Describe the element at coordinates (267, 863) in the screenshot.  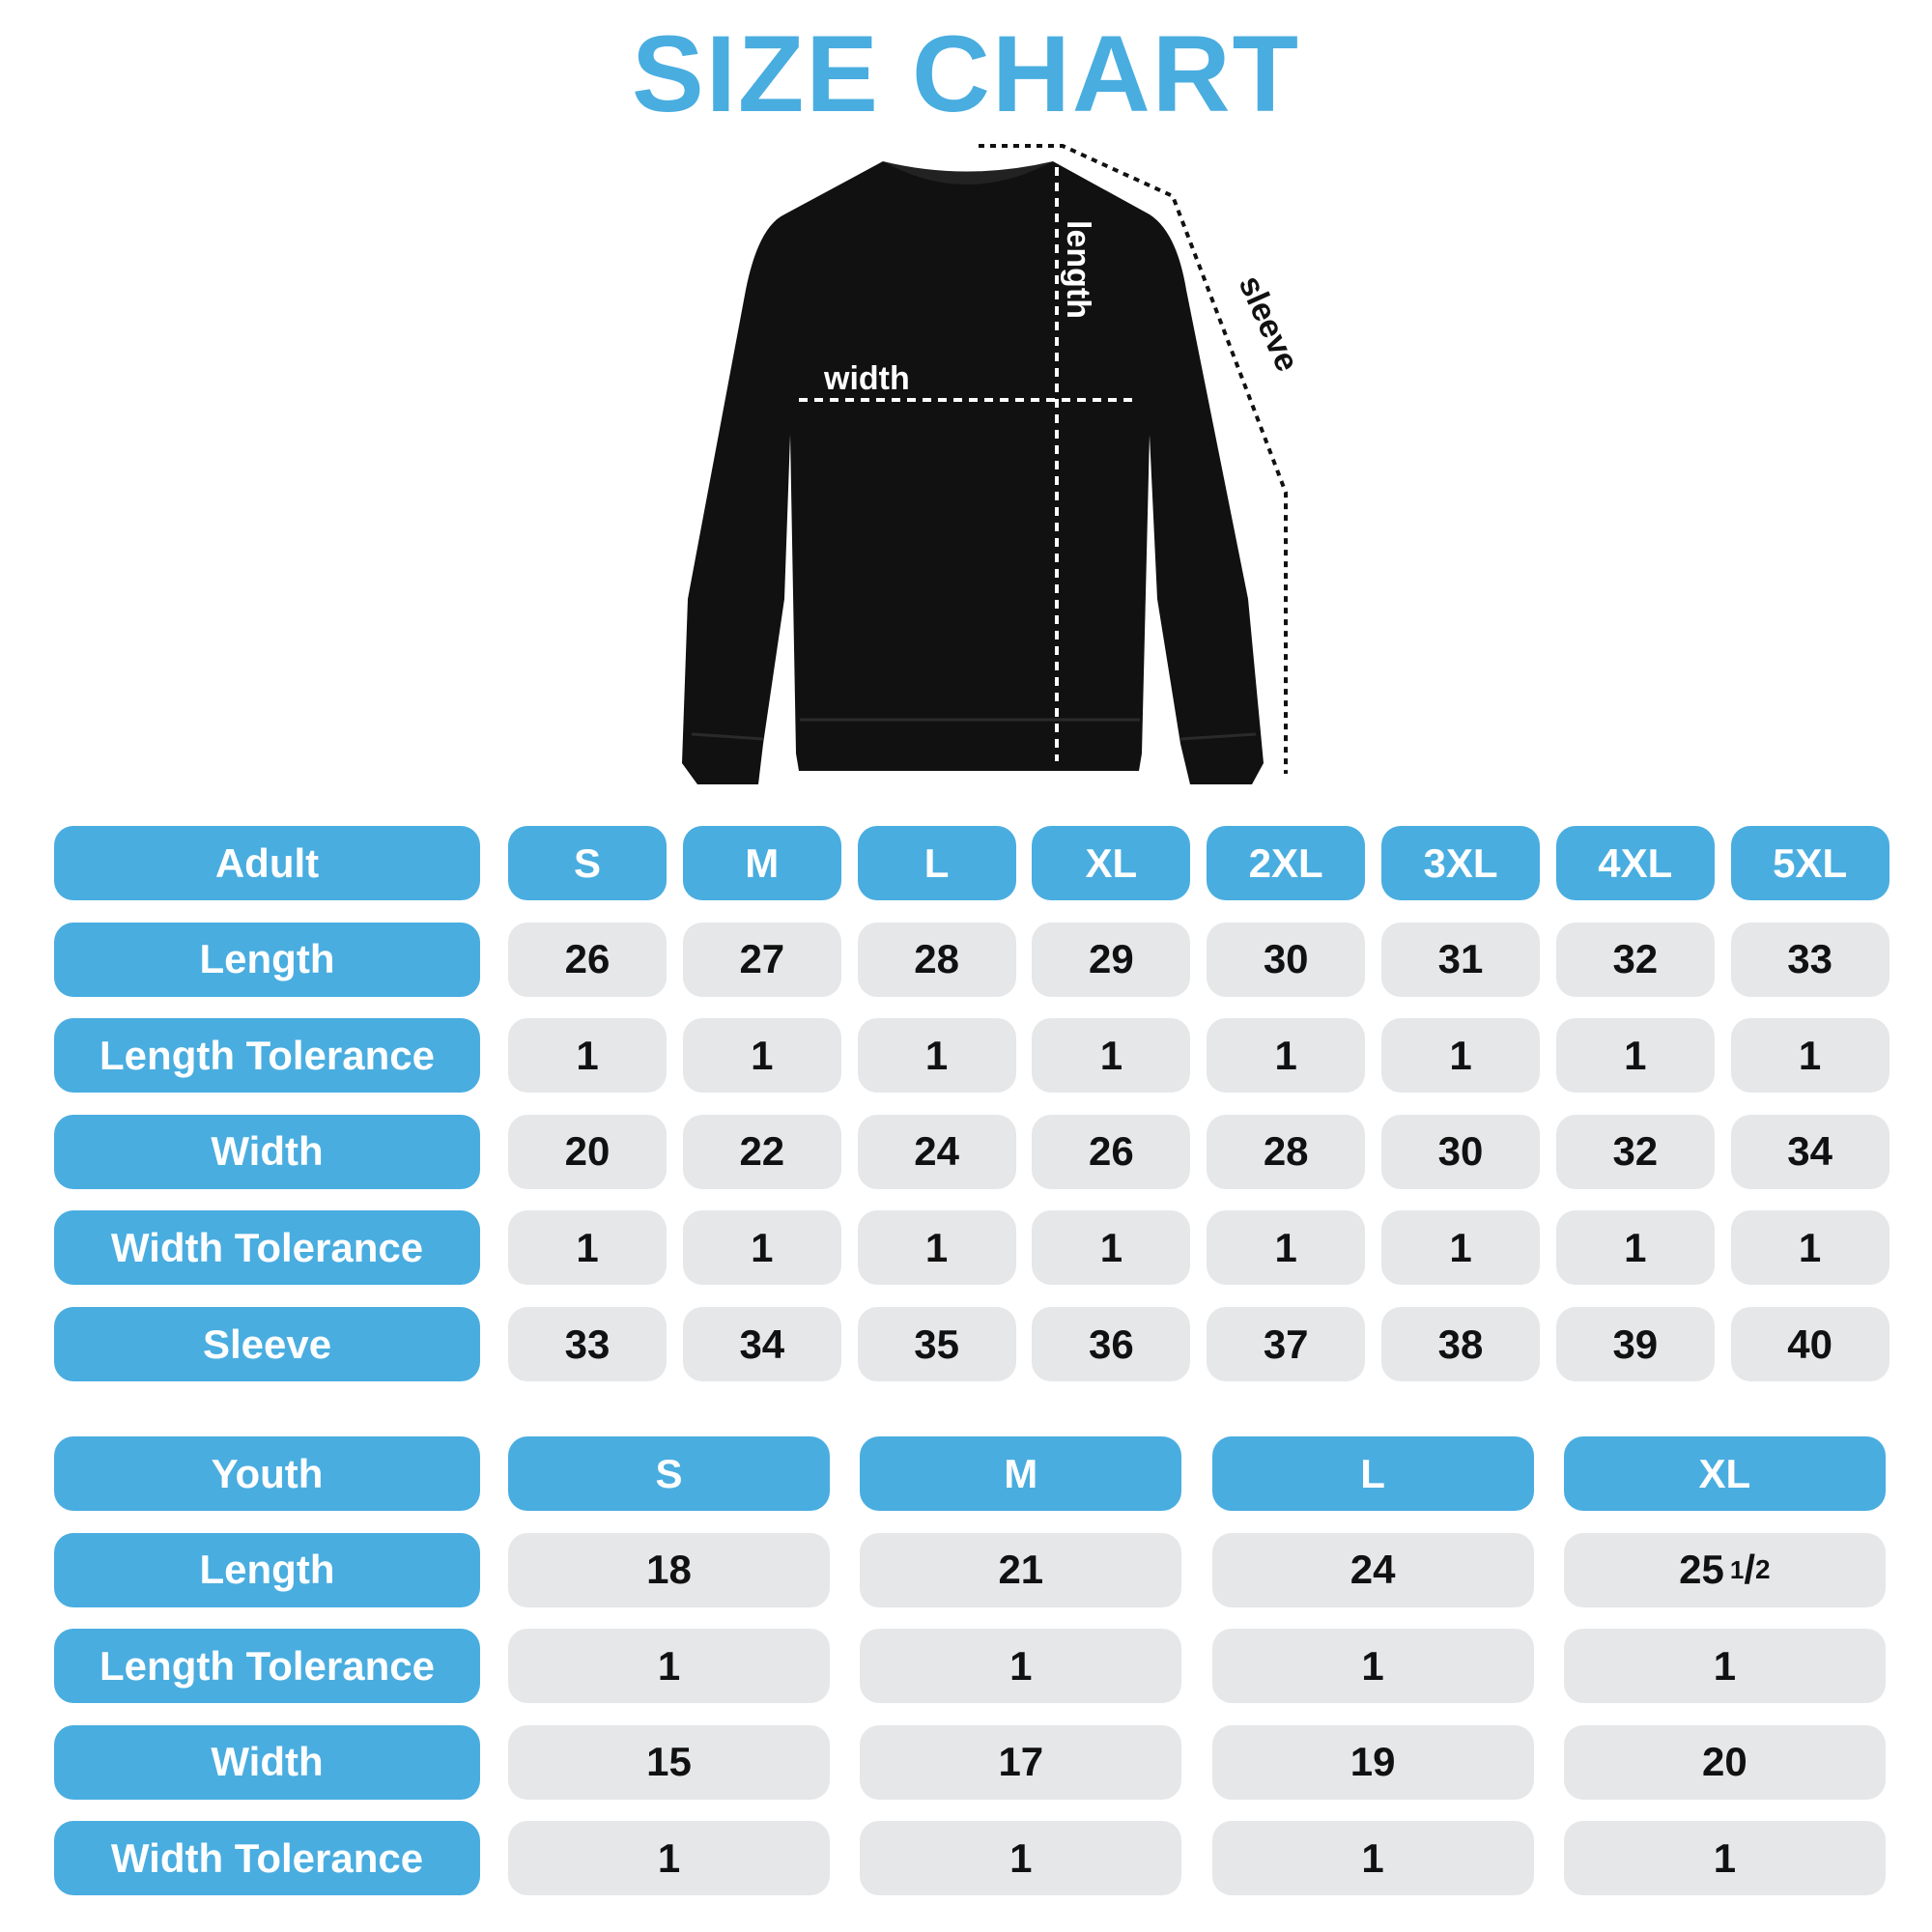
I see `table-header-label: Adult` at that location.